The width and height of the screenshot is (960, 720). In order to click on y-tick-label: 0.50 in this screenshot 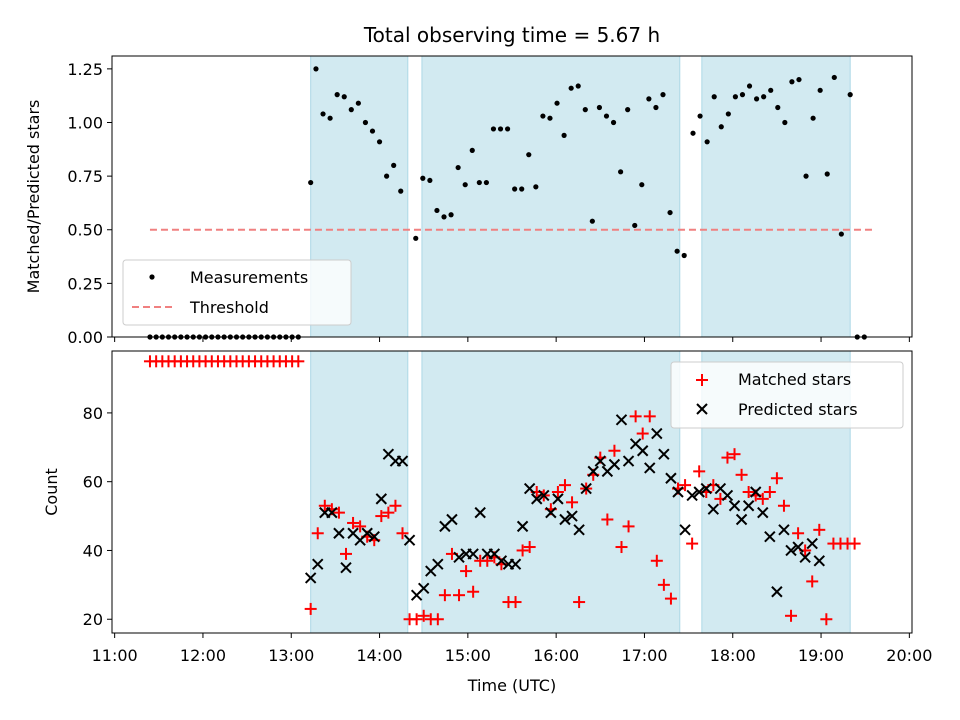, I will do `click(85, 230)`.